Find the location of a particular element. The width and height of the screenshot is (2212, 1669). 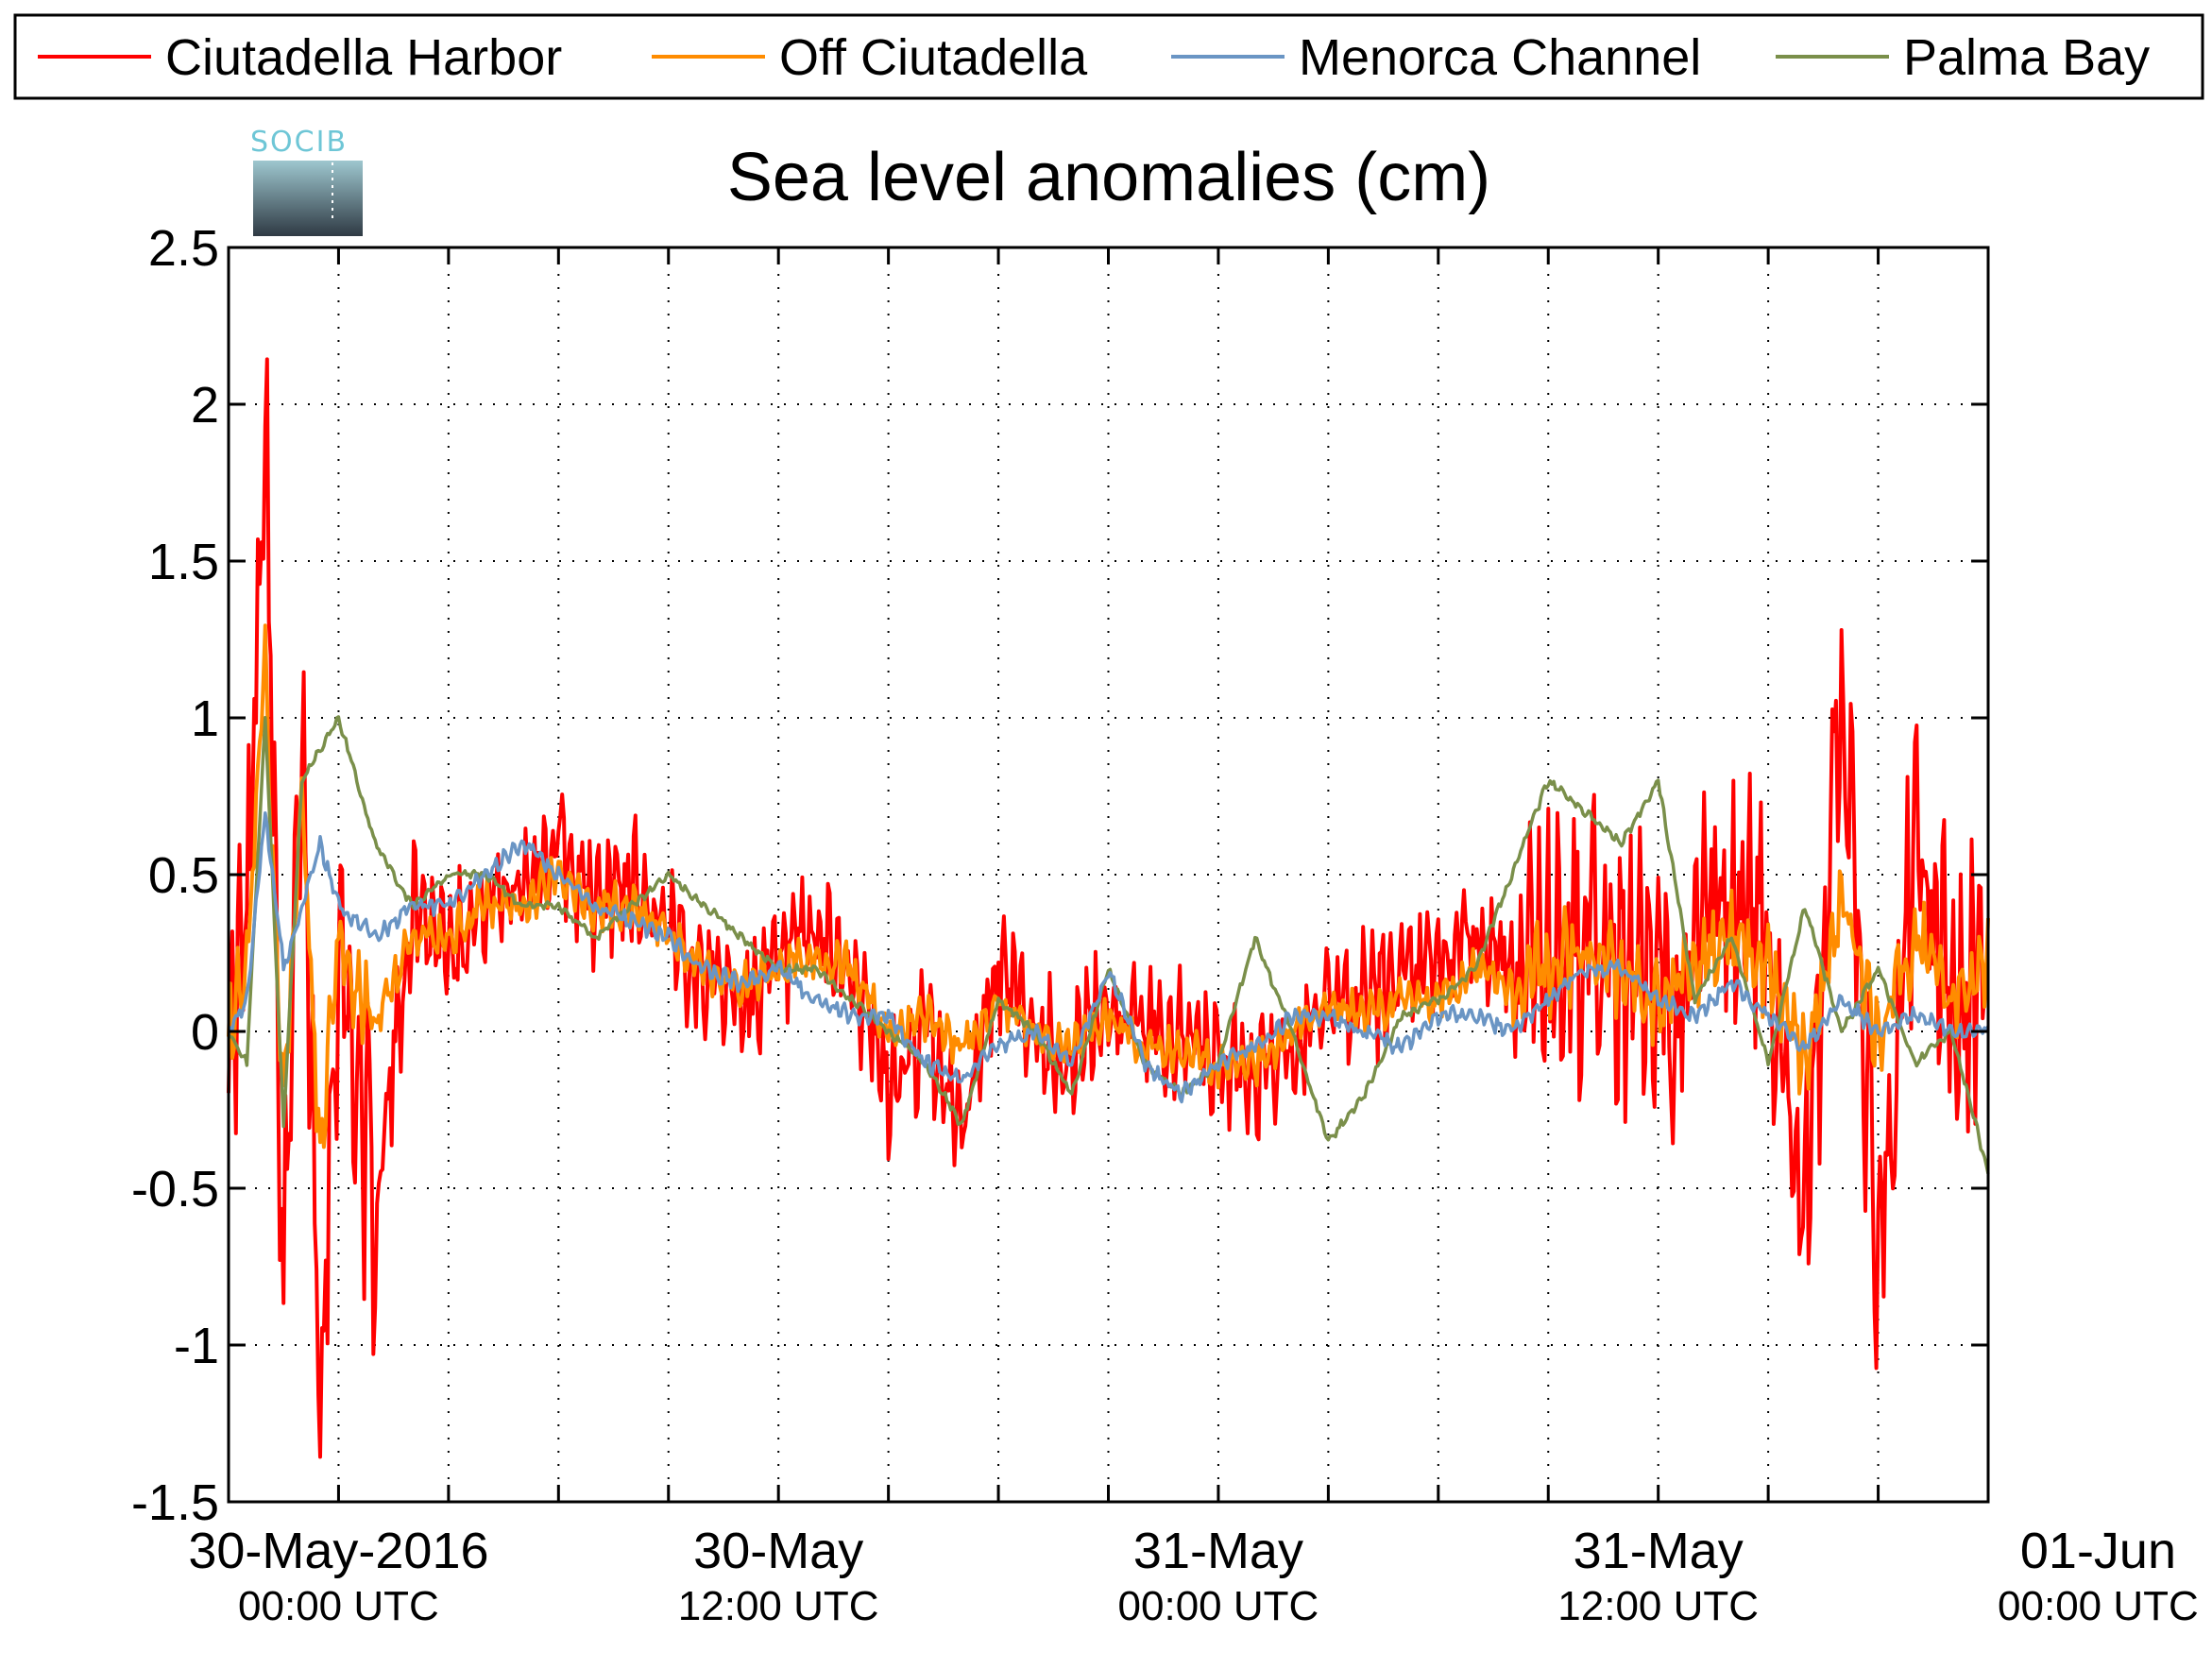

y-tick-label: 0.5 is located at coordinates (183, 876).